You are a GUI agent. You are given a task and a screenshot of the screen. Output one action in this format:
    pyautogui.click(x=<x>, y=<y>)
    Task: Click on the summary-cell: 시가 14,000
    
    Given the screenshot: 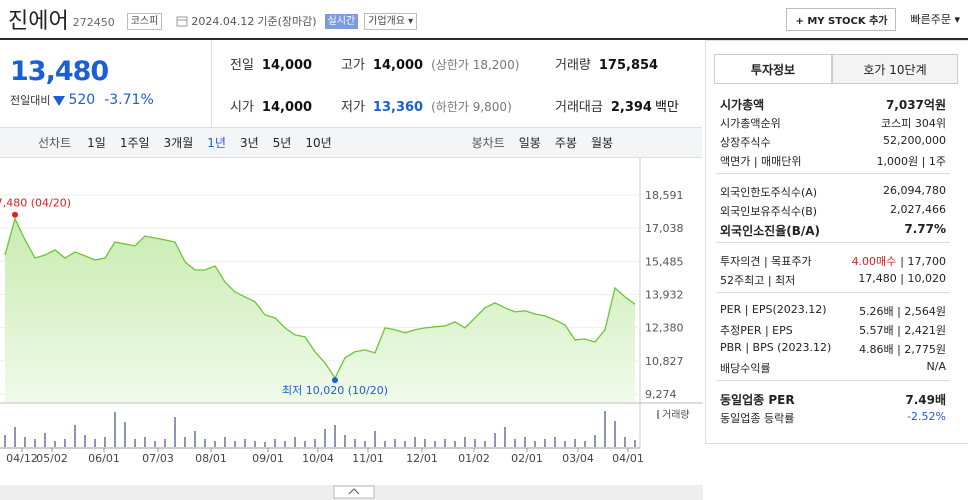 What is the action you would take?
    pyautogui.click(x=271, y=105)
    